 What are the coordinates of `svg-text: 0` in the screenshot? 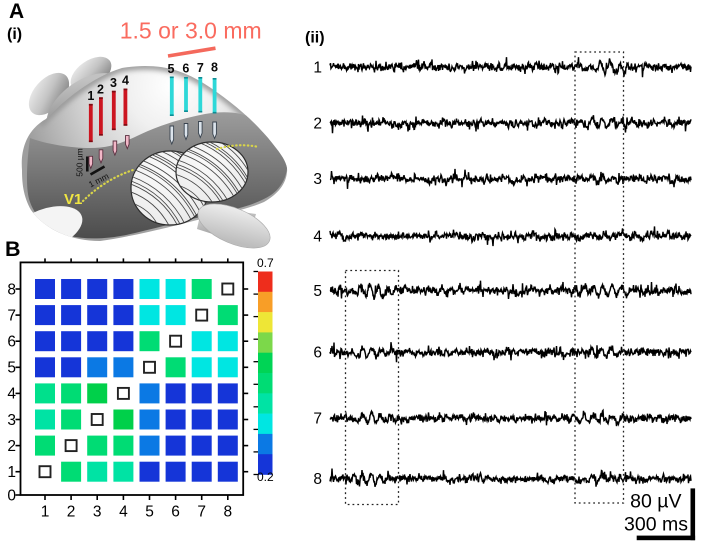 It's located at (11, 495).